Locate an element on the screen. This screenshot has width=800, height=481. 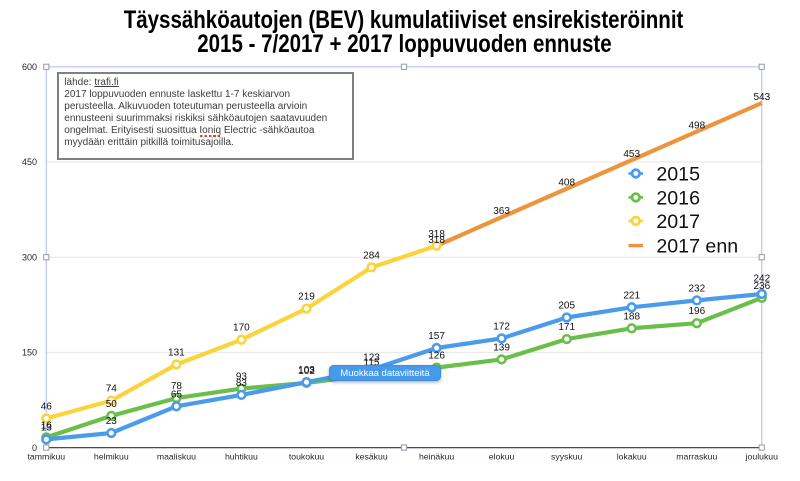
svg-text: 50 is located at coordinates (112, 404).